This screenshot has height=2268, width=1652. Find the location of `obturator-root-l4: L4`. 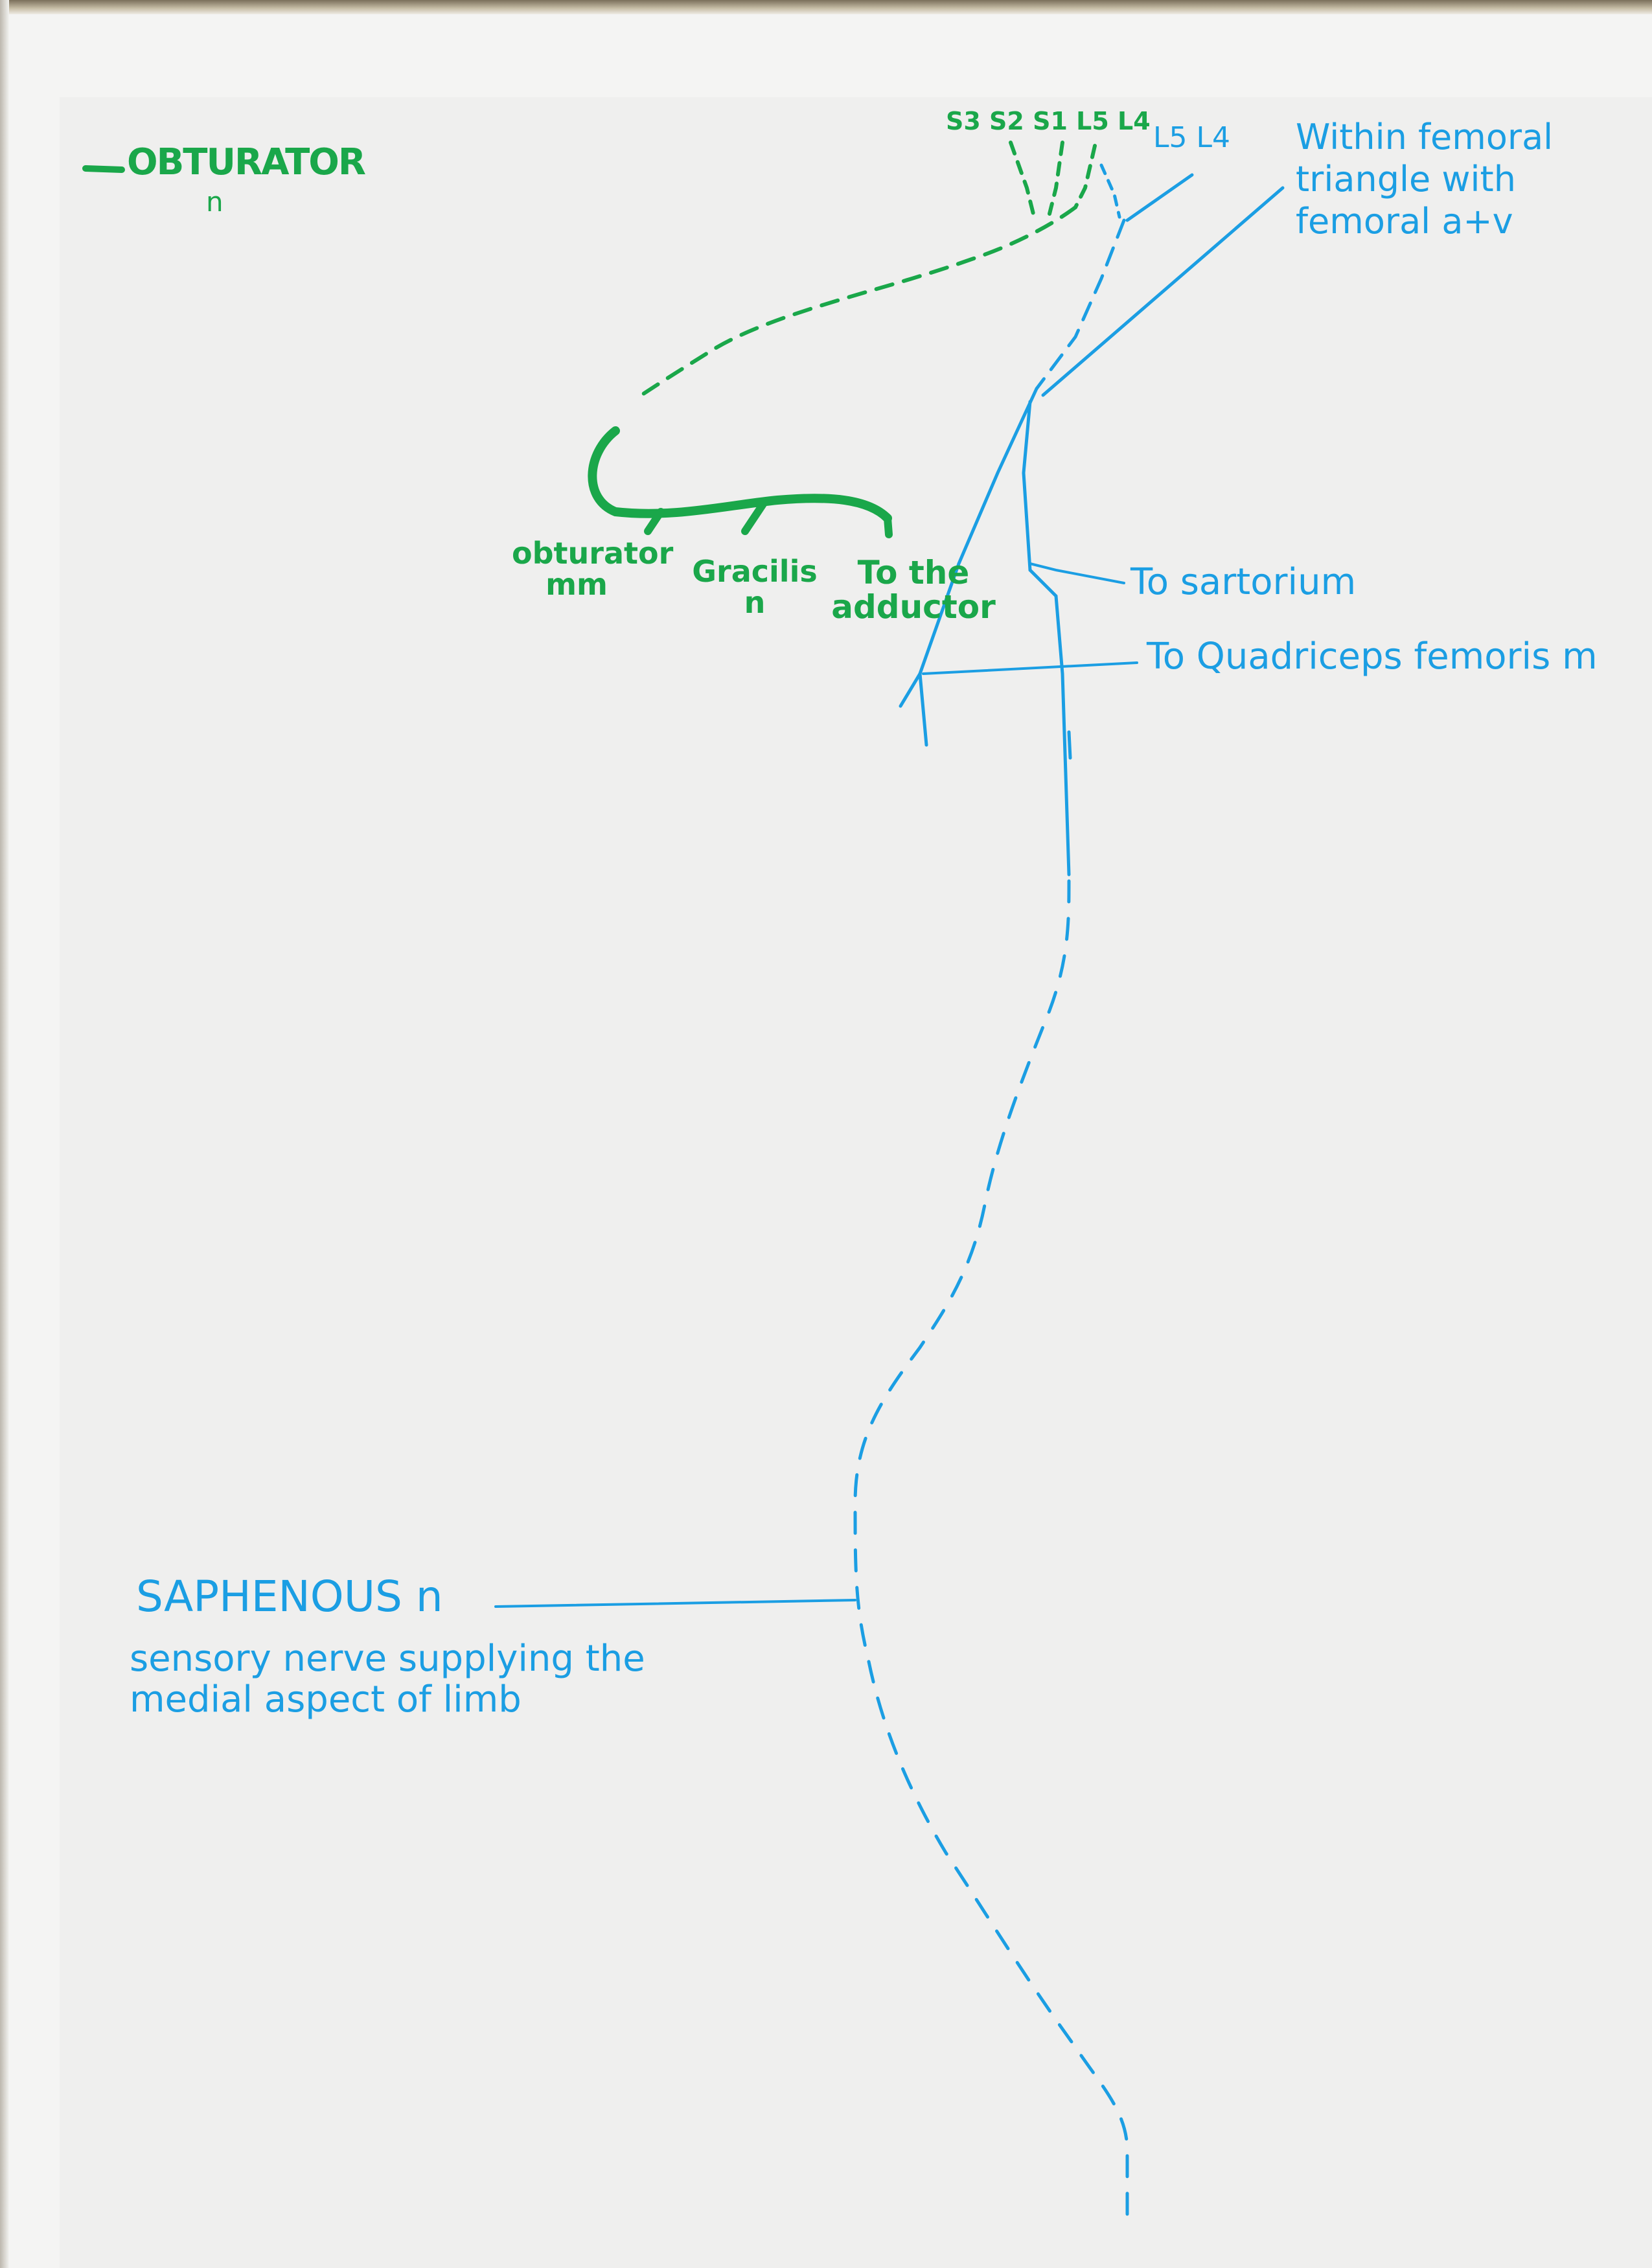

obturator-root-l4: L4 is located at coordinates (1134, 121).